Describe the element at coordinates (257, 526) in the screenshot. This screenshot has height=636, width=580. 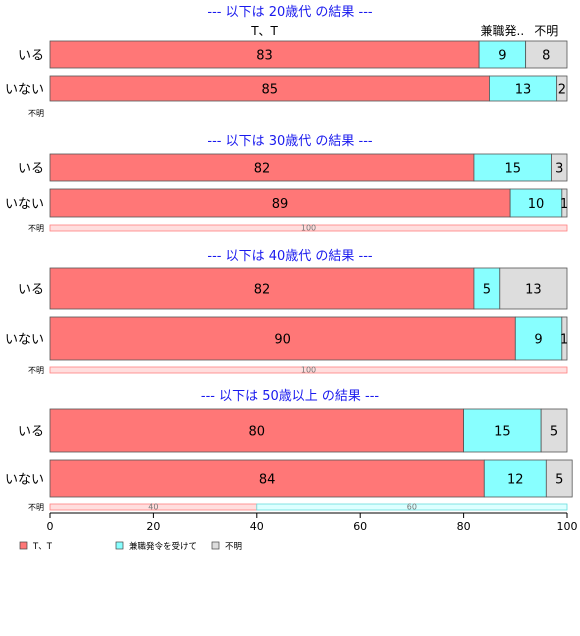
I see `x-tick-label: 40` at that location.